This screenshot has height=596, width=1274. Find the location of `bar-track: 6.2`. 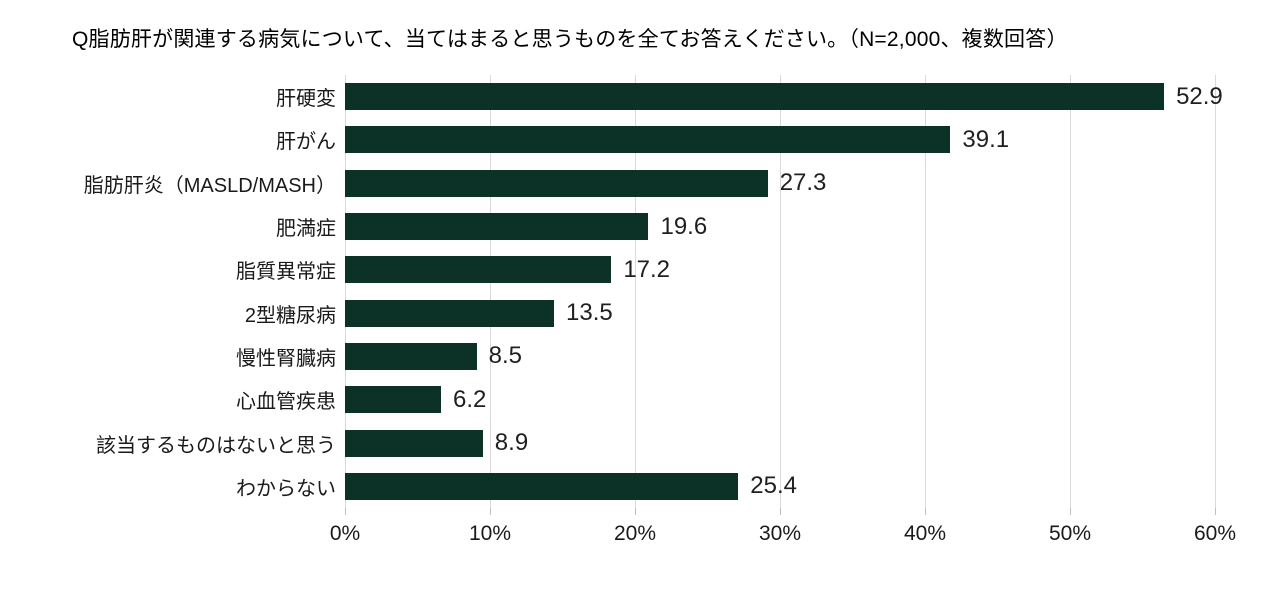

bar-track: 6.2 is located at coordinates (809, 399).